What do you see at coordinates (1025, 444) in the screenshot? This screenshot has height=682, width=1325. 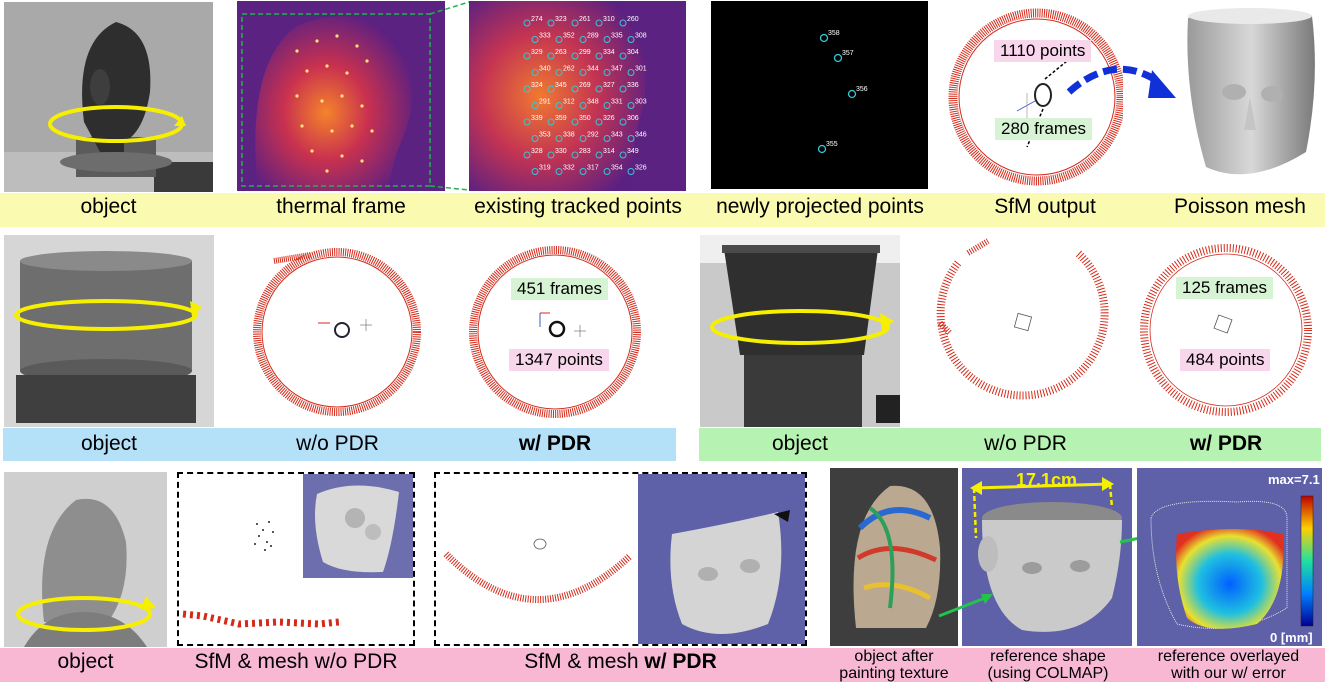 I see `row2-right-caption-without: w/o PDR` at bounding box center [1025, 444].